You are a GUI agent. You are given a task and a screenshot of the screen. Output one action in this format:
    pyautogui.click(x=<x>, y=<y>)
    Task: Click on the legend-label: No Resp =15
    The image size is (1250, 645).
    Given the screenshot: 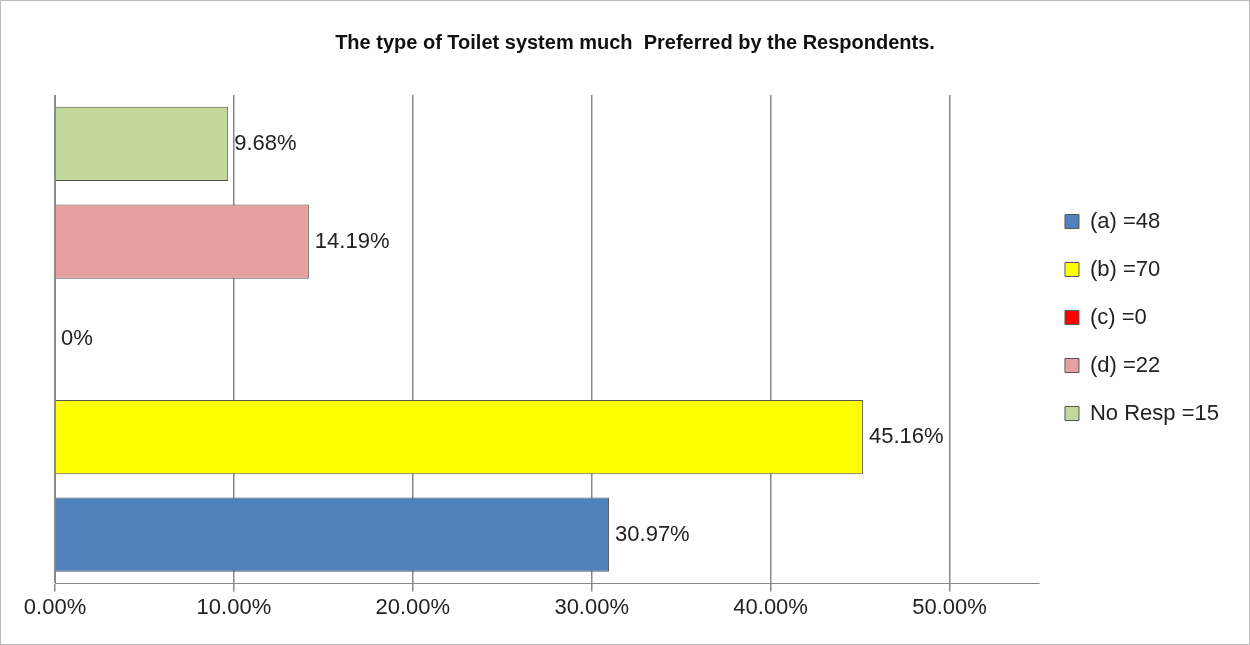 What is the action you would take?
    pyautogui.click(x=1154, y=412)
    